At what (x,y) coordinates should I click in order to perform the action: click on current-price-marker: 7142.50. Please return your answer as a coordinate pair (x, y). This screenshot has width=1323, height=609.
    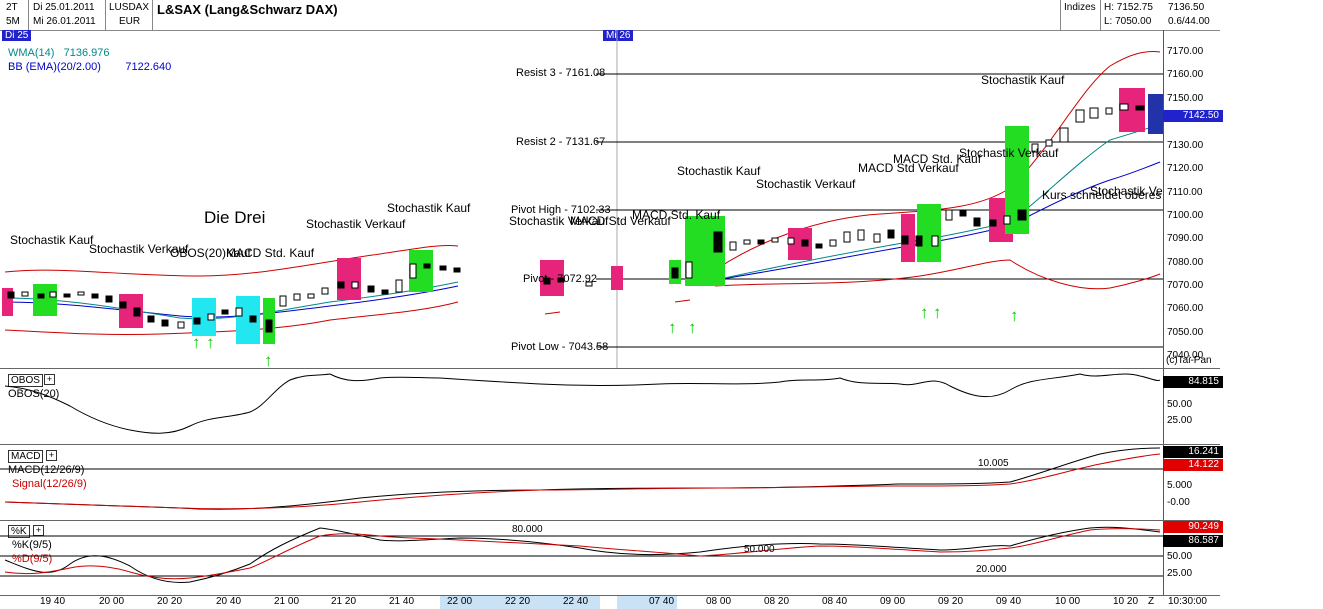
    Looking at the image, I should click on (1193, 116).